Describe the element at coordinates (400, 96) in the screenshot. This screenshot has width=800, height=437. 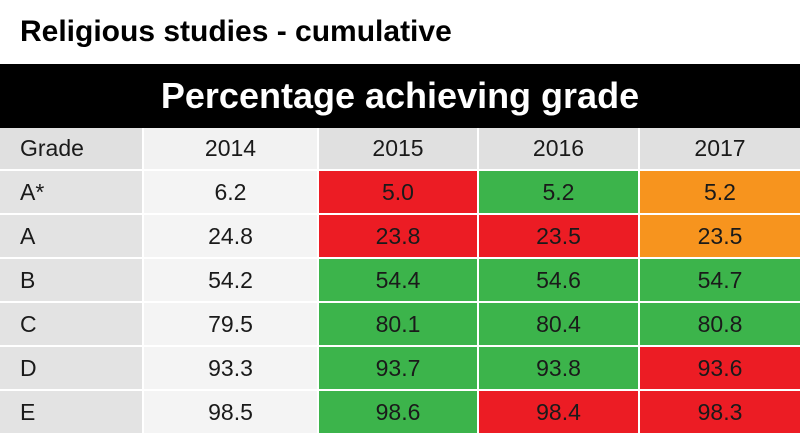
I see `table-banner: Percentage achieving grade` at that location.